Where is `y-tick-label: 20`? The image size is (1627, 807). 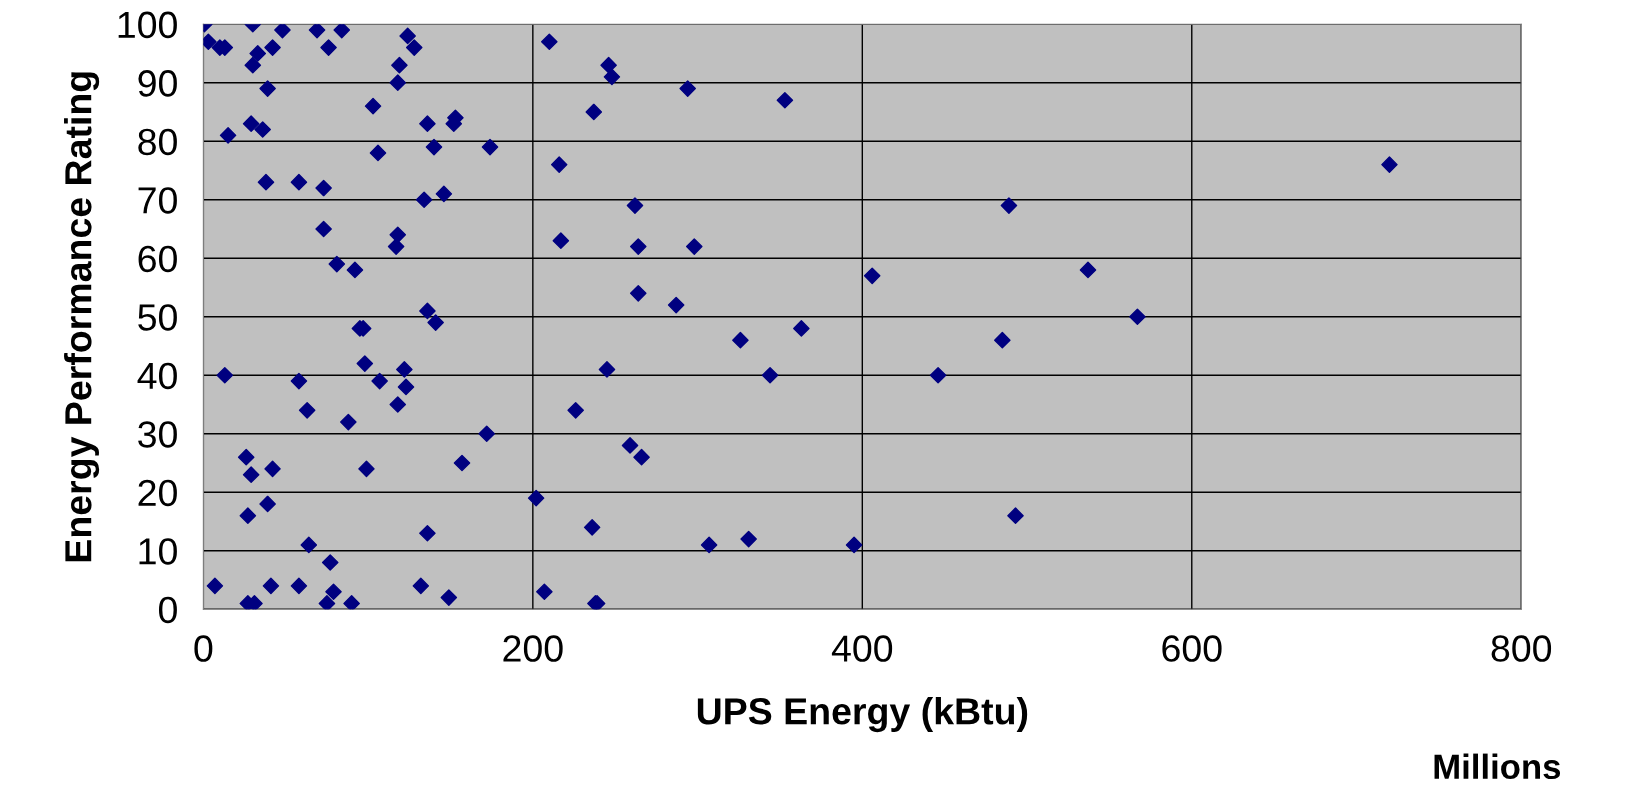 y-tick-label: 20 is located at coordinates (157, 493).